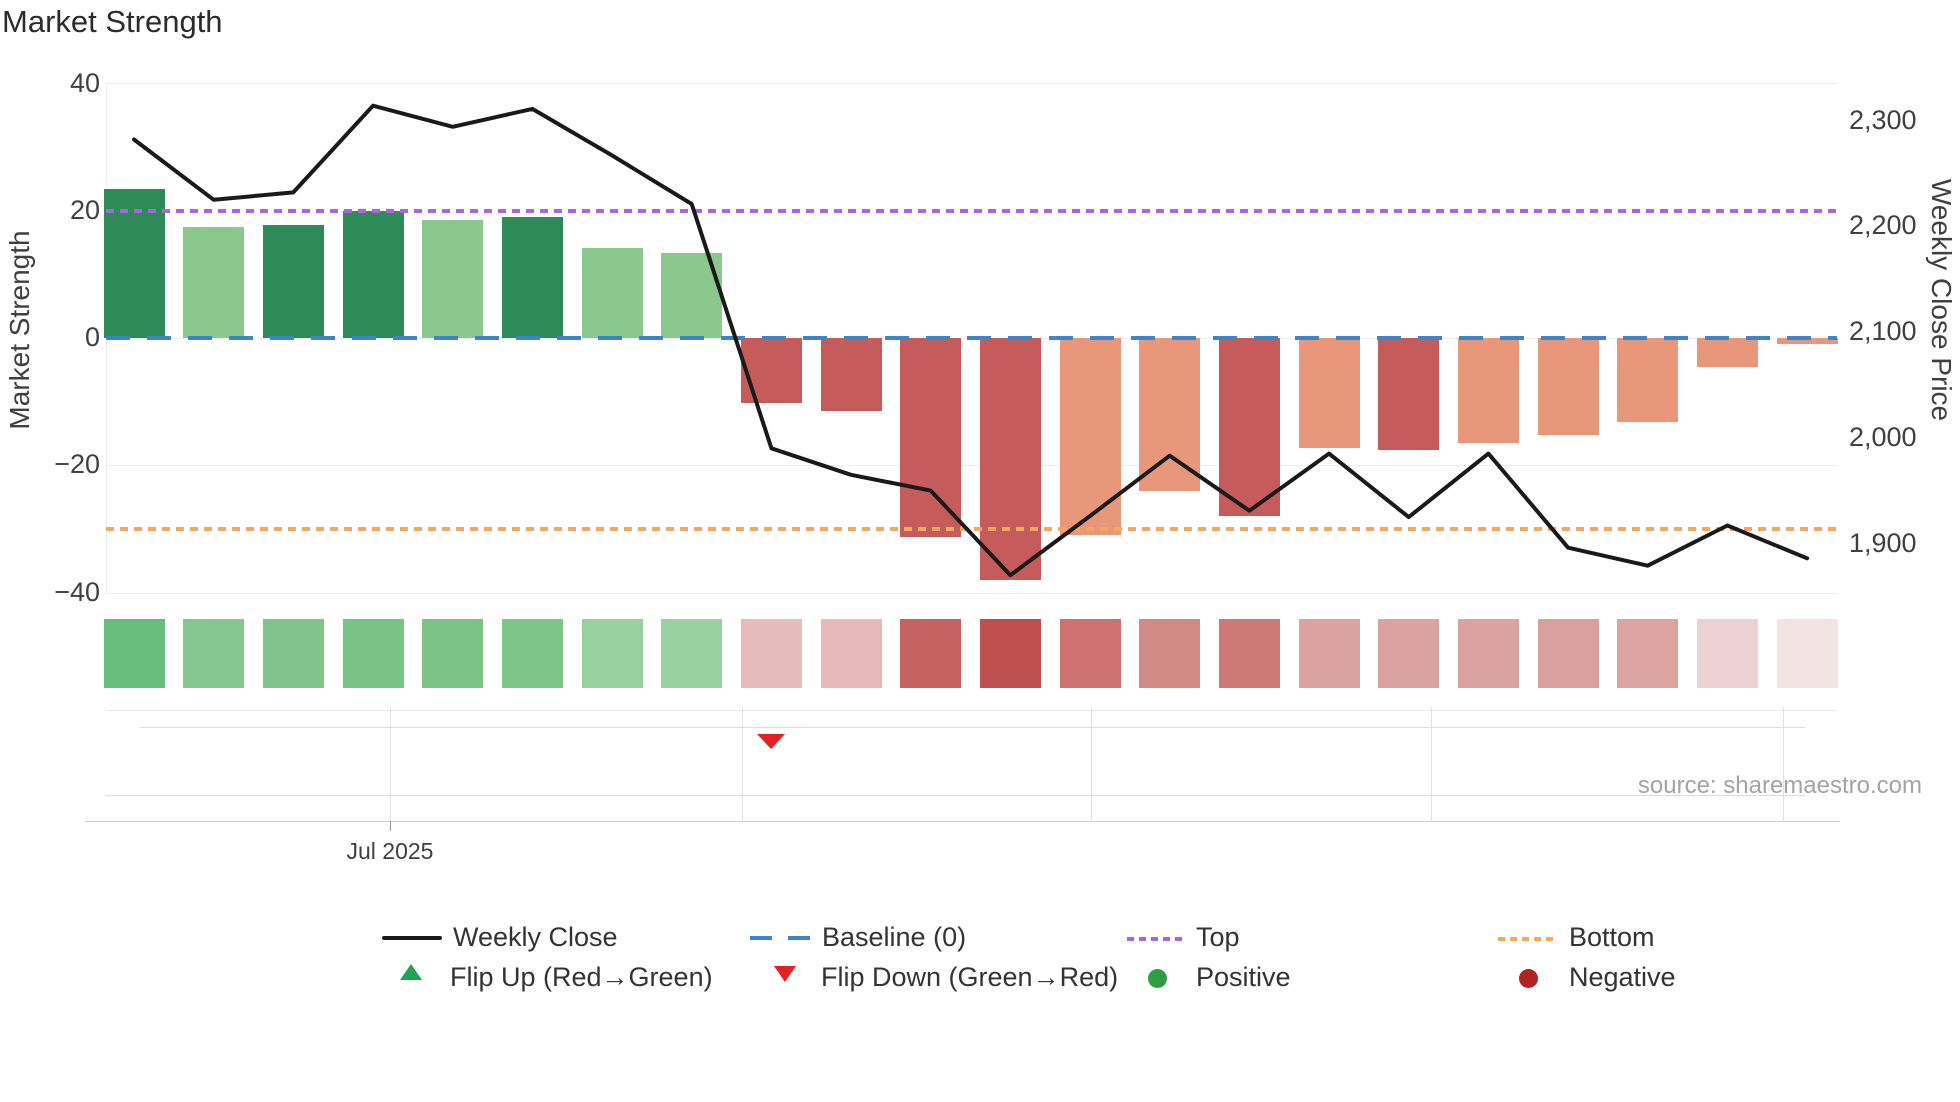 This screenshot has height=1102, width=1960. What do you see at coordinates (780, 938) in the screenshot?
I see `baseline-dash-swatch` at bounding box center [780, 938].